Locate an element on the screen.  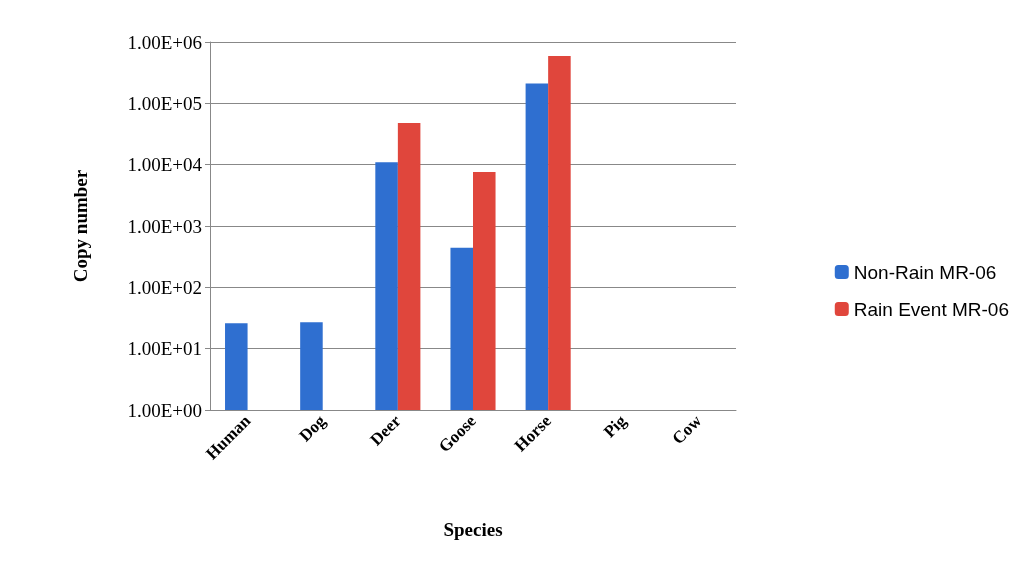
y-tick-label: 1.00E+05 is located at coordinates (164, 103).